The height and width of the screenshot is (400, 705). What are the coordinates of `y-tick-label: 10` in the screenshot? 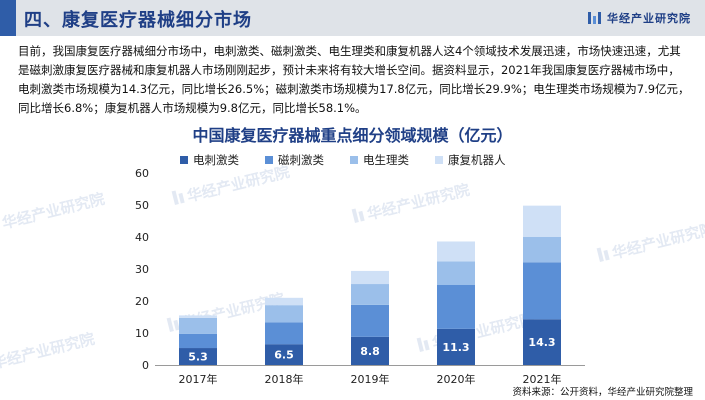 It's located at (142, 333).